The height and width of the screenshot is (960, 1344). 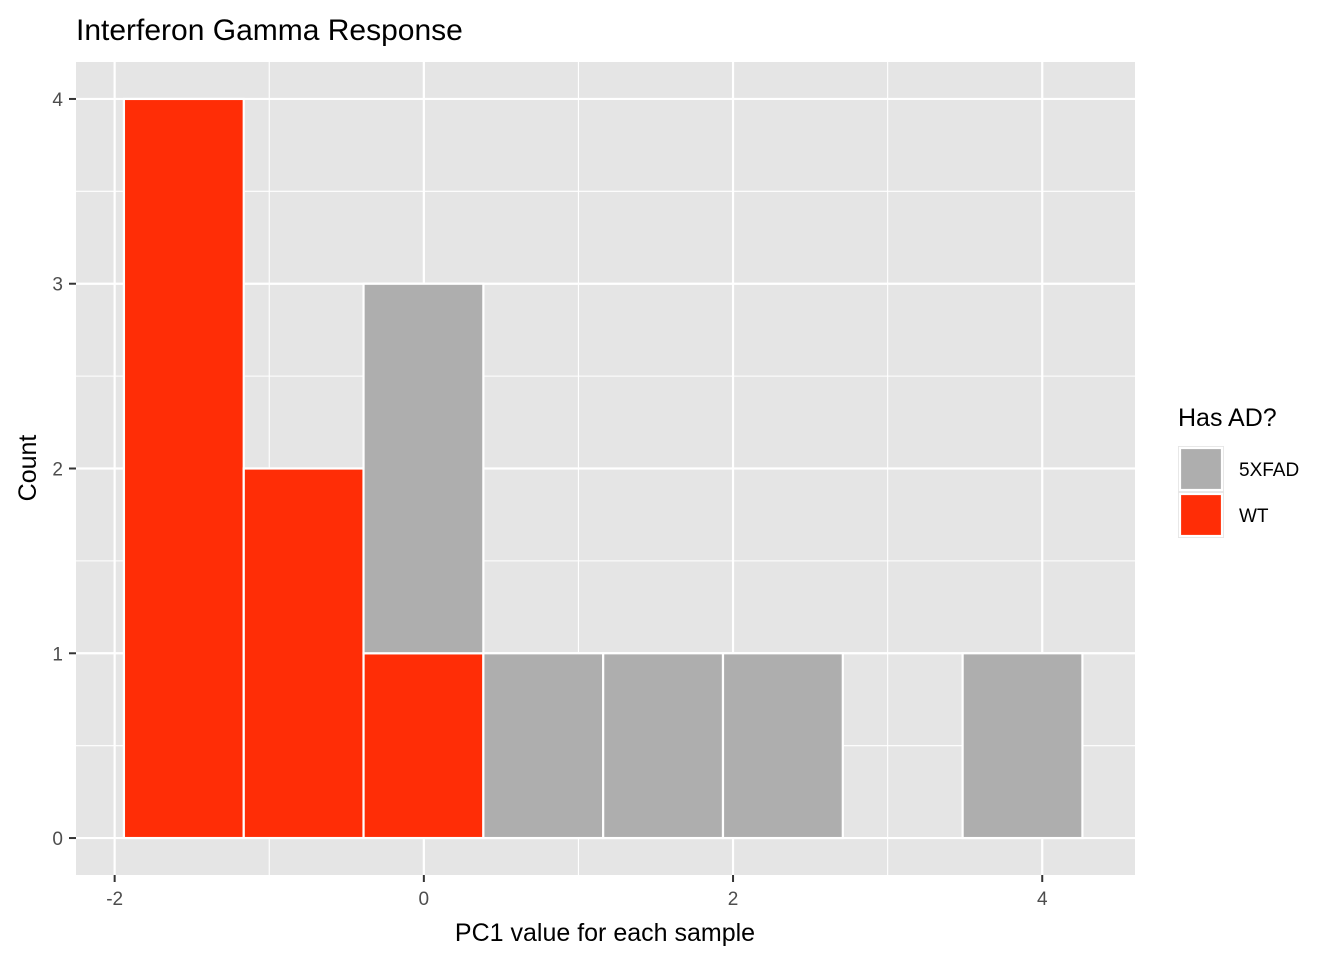 What do you see at coordinates (57, 654) in the screenshot?
I see `y-tick-label: 1` at bounding box center [57, 654].